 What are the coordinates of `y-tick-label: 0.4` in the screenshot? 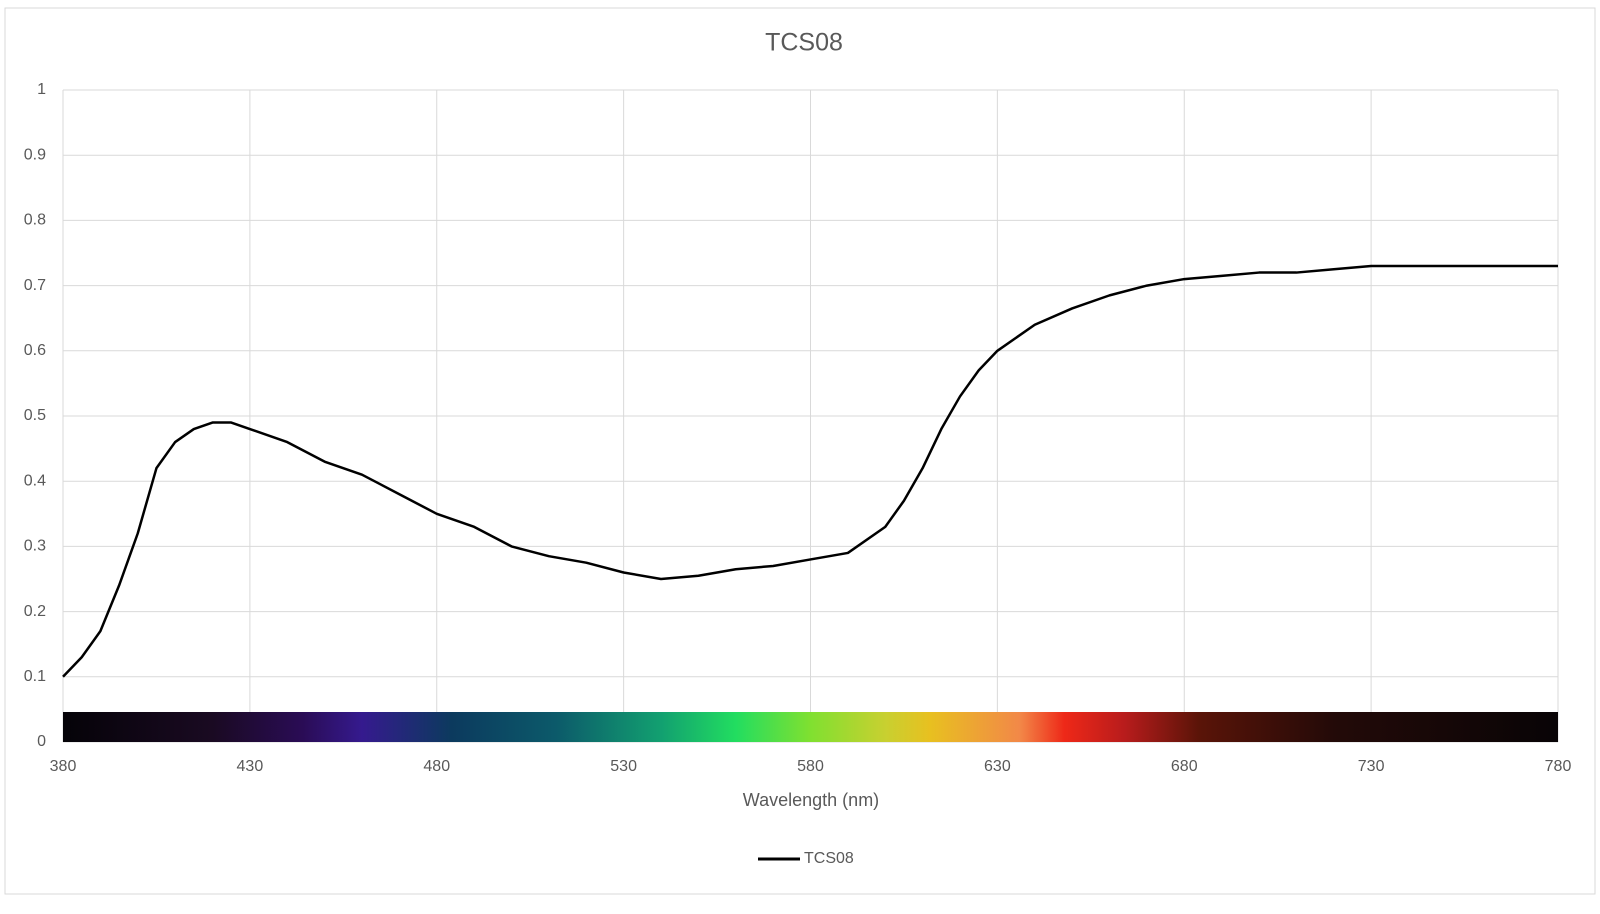 It's located at (35, 480).